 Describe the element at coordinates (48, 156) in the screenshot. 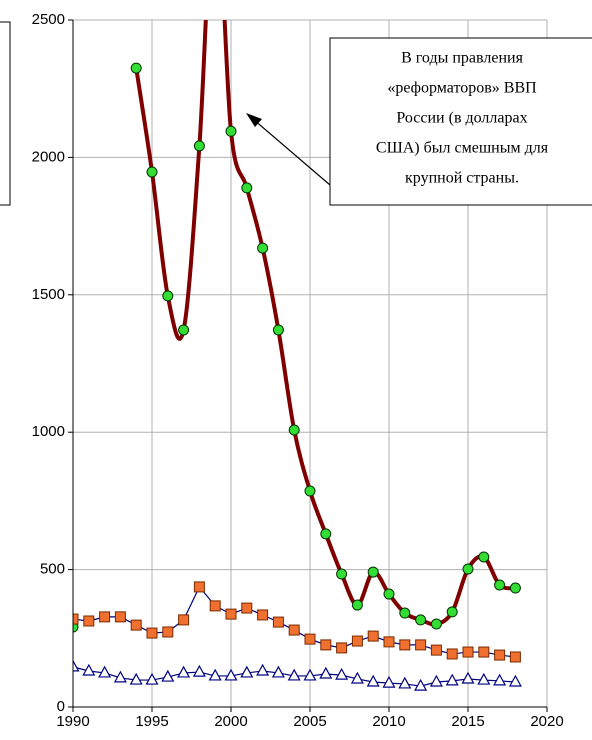

I see `y-tick-label: 2000` at that location.